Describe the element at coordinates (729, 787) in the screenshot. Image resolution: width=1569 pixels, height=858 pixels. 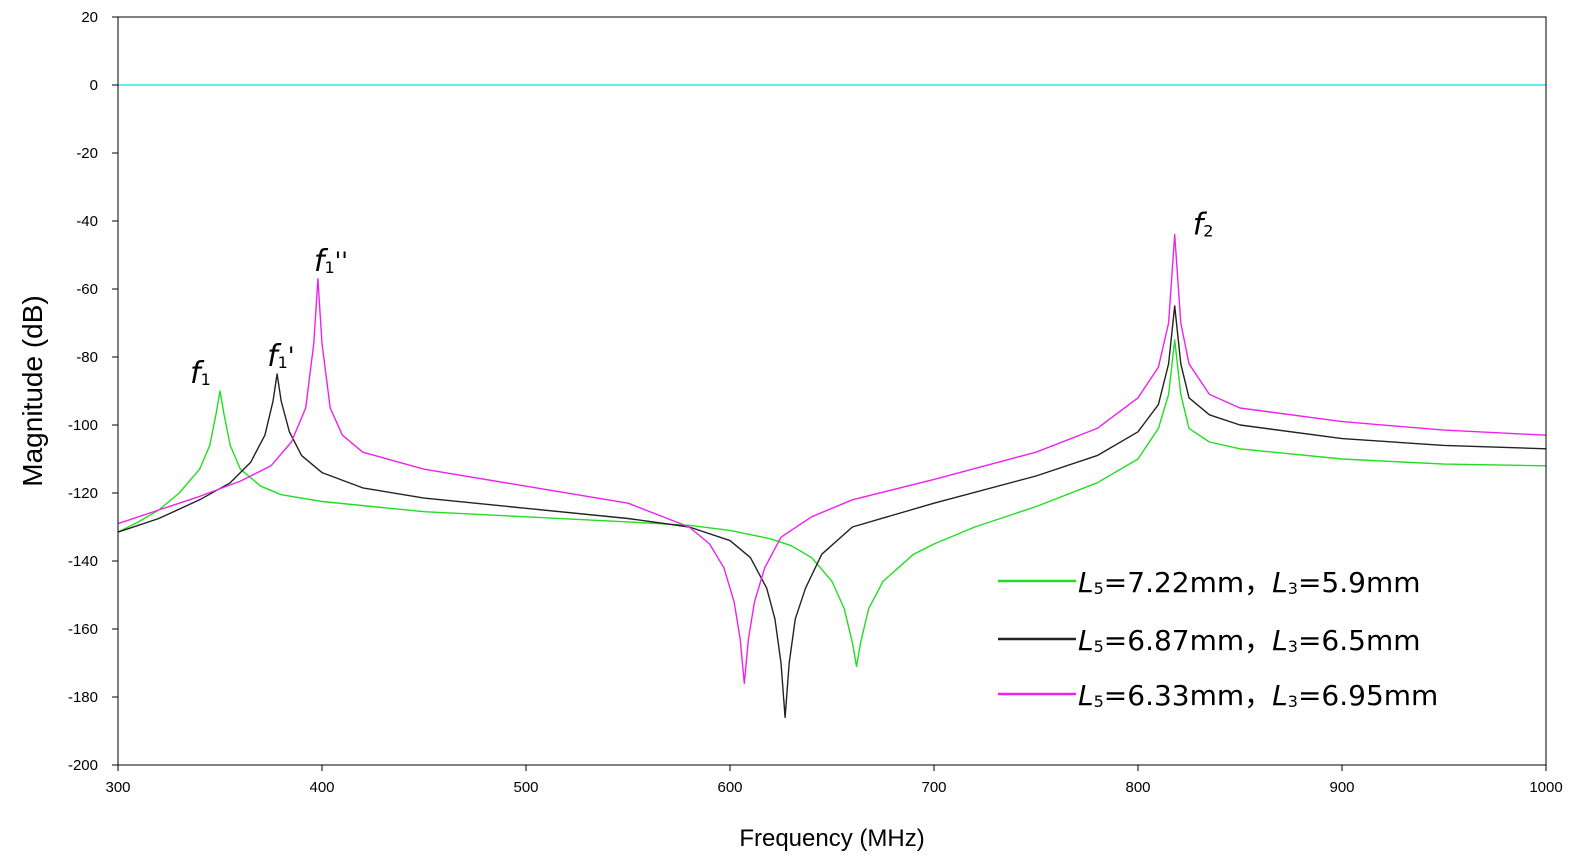
I see `x-tick-label: 600` at that location.